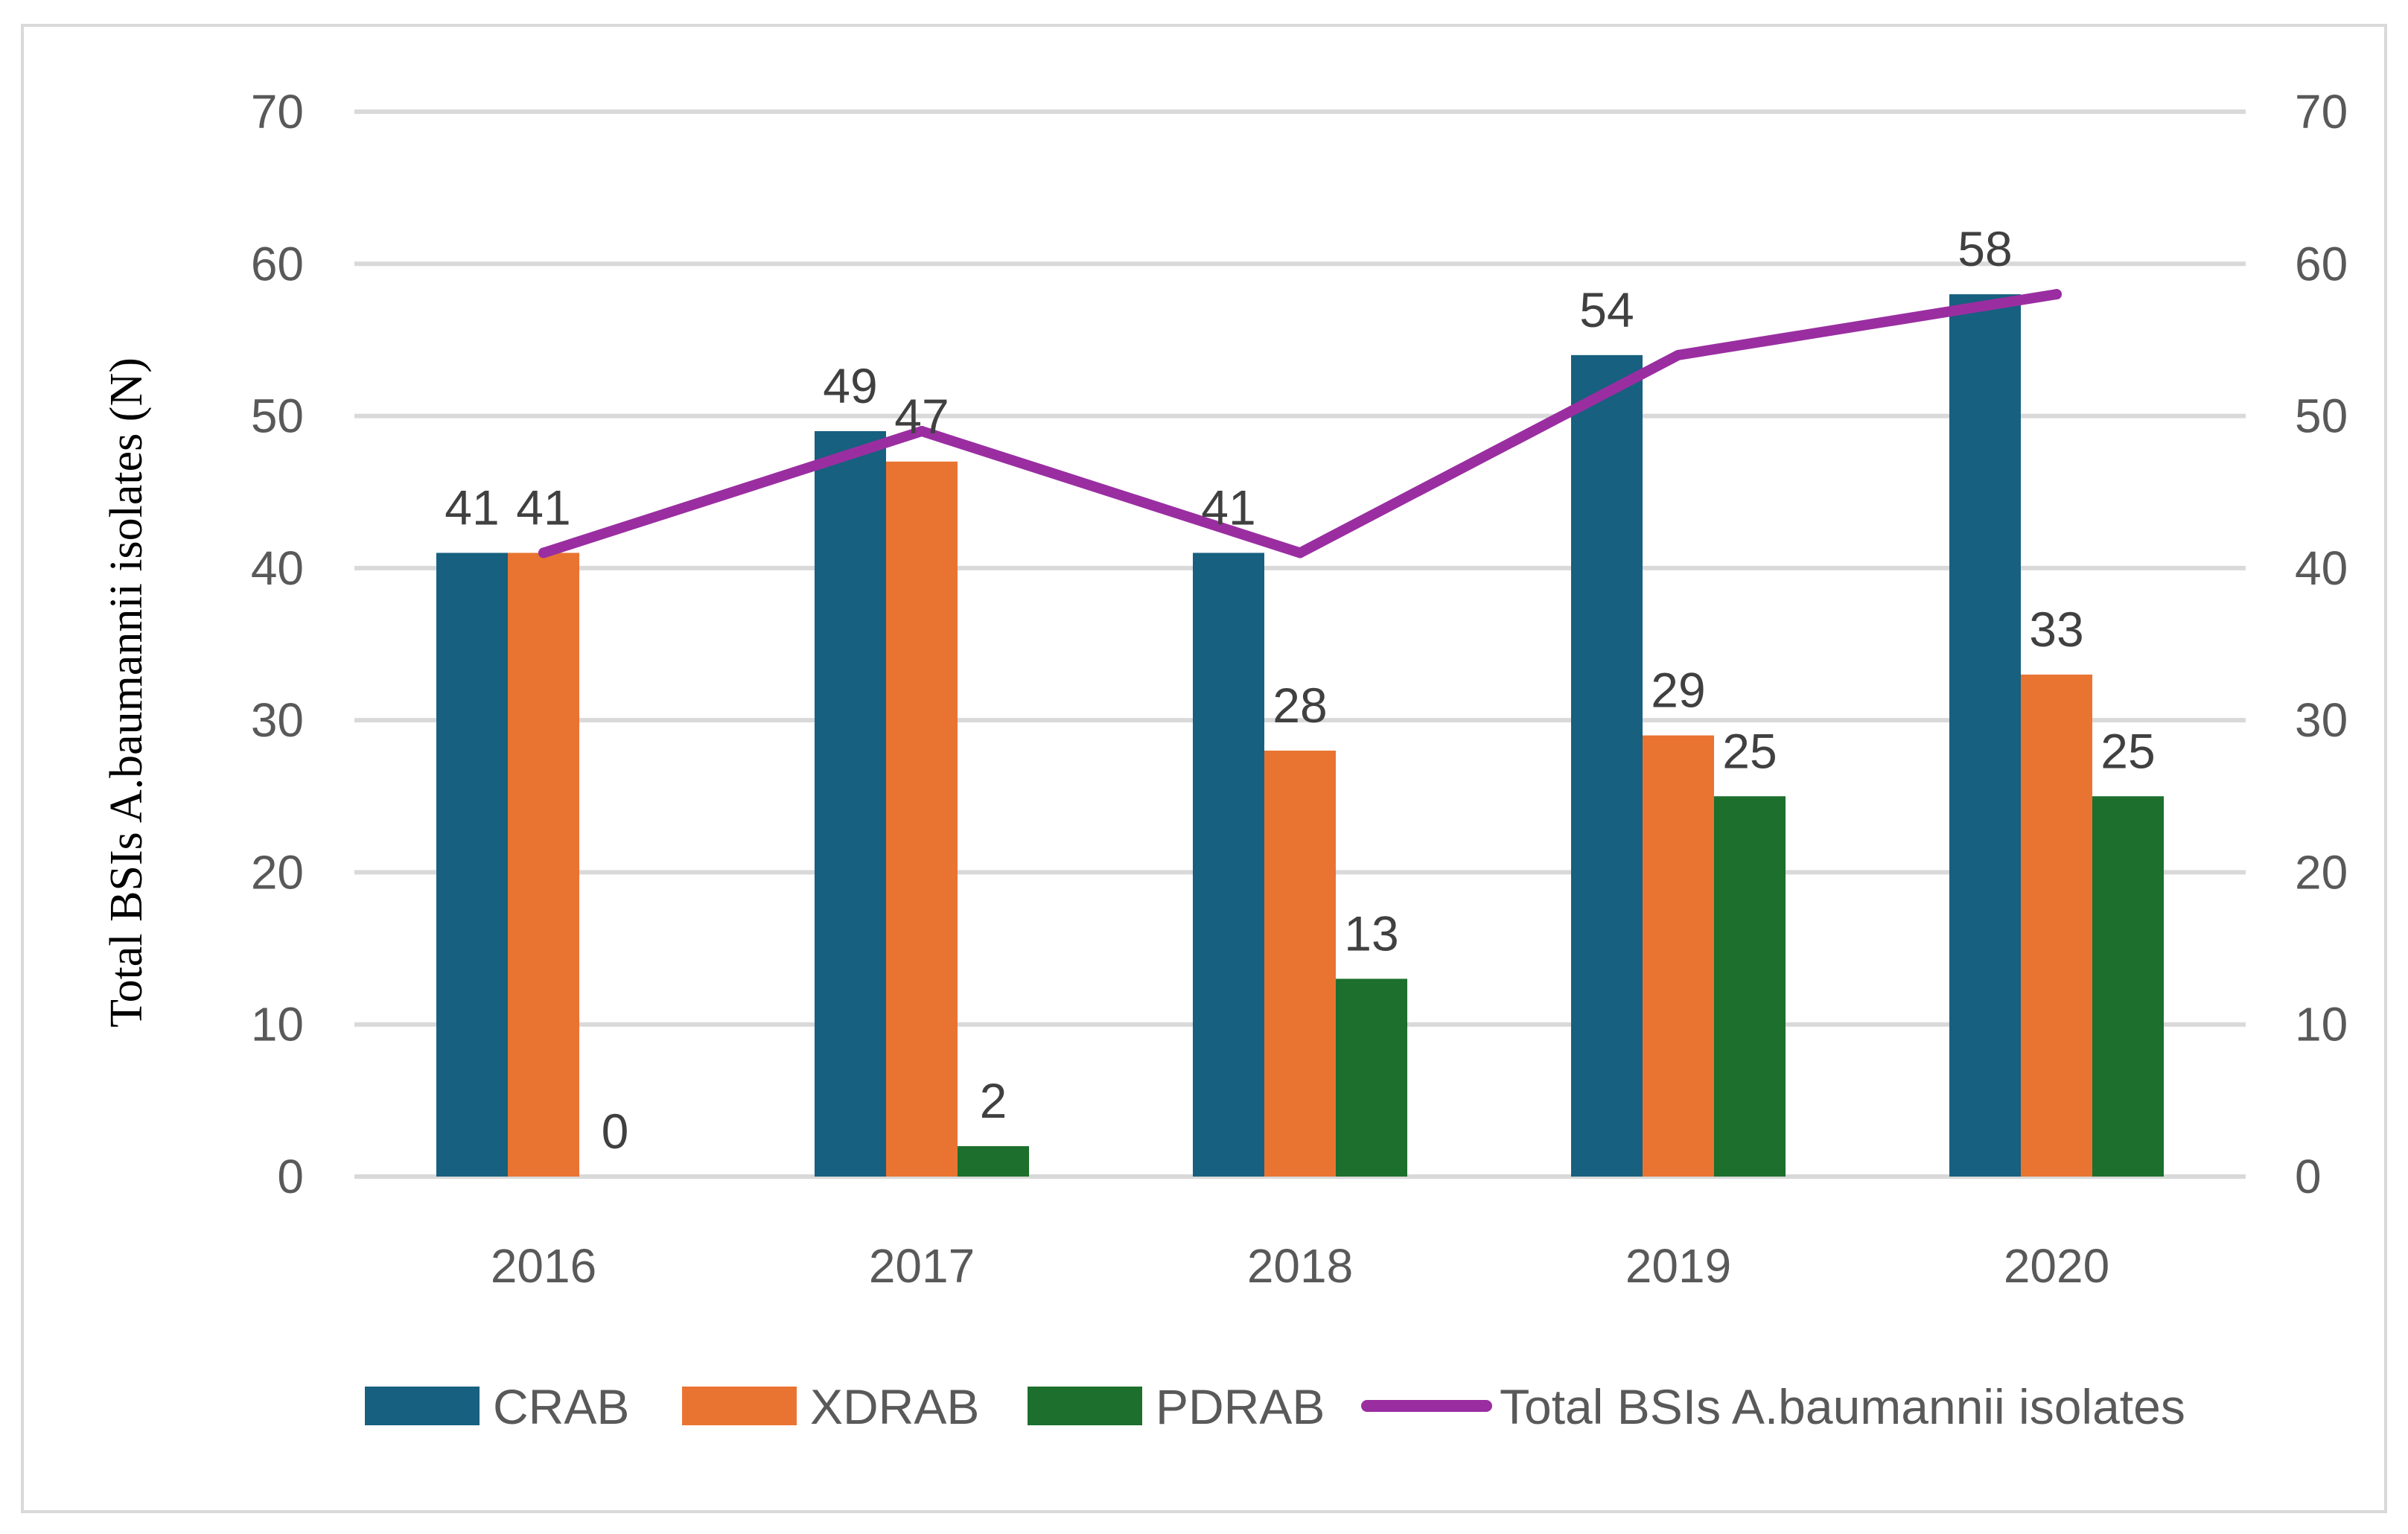 Image resolution: width=2408 pixels, height=1534 pixels. Describe the element at coordinates (543, 507) in the screenshot. I see `data-label-xdrab: 41` at that location.